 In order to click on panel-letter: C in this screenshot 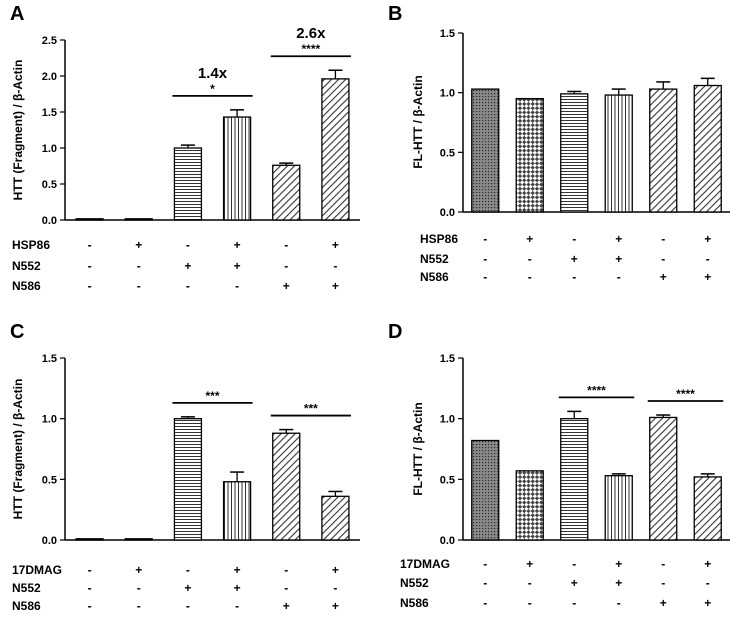, I will do `click(17, 332)`.